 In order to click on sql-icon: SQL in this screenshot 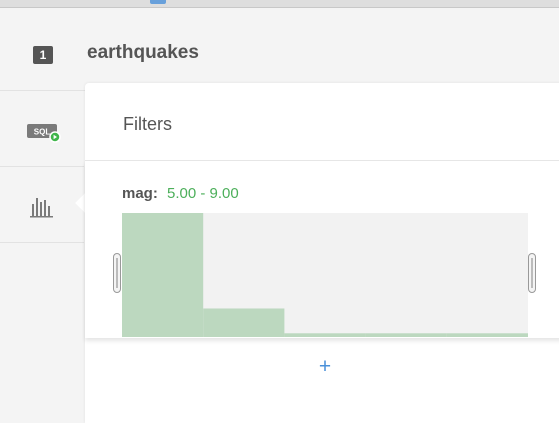, I will do `click(44, 135)`.